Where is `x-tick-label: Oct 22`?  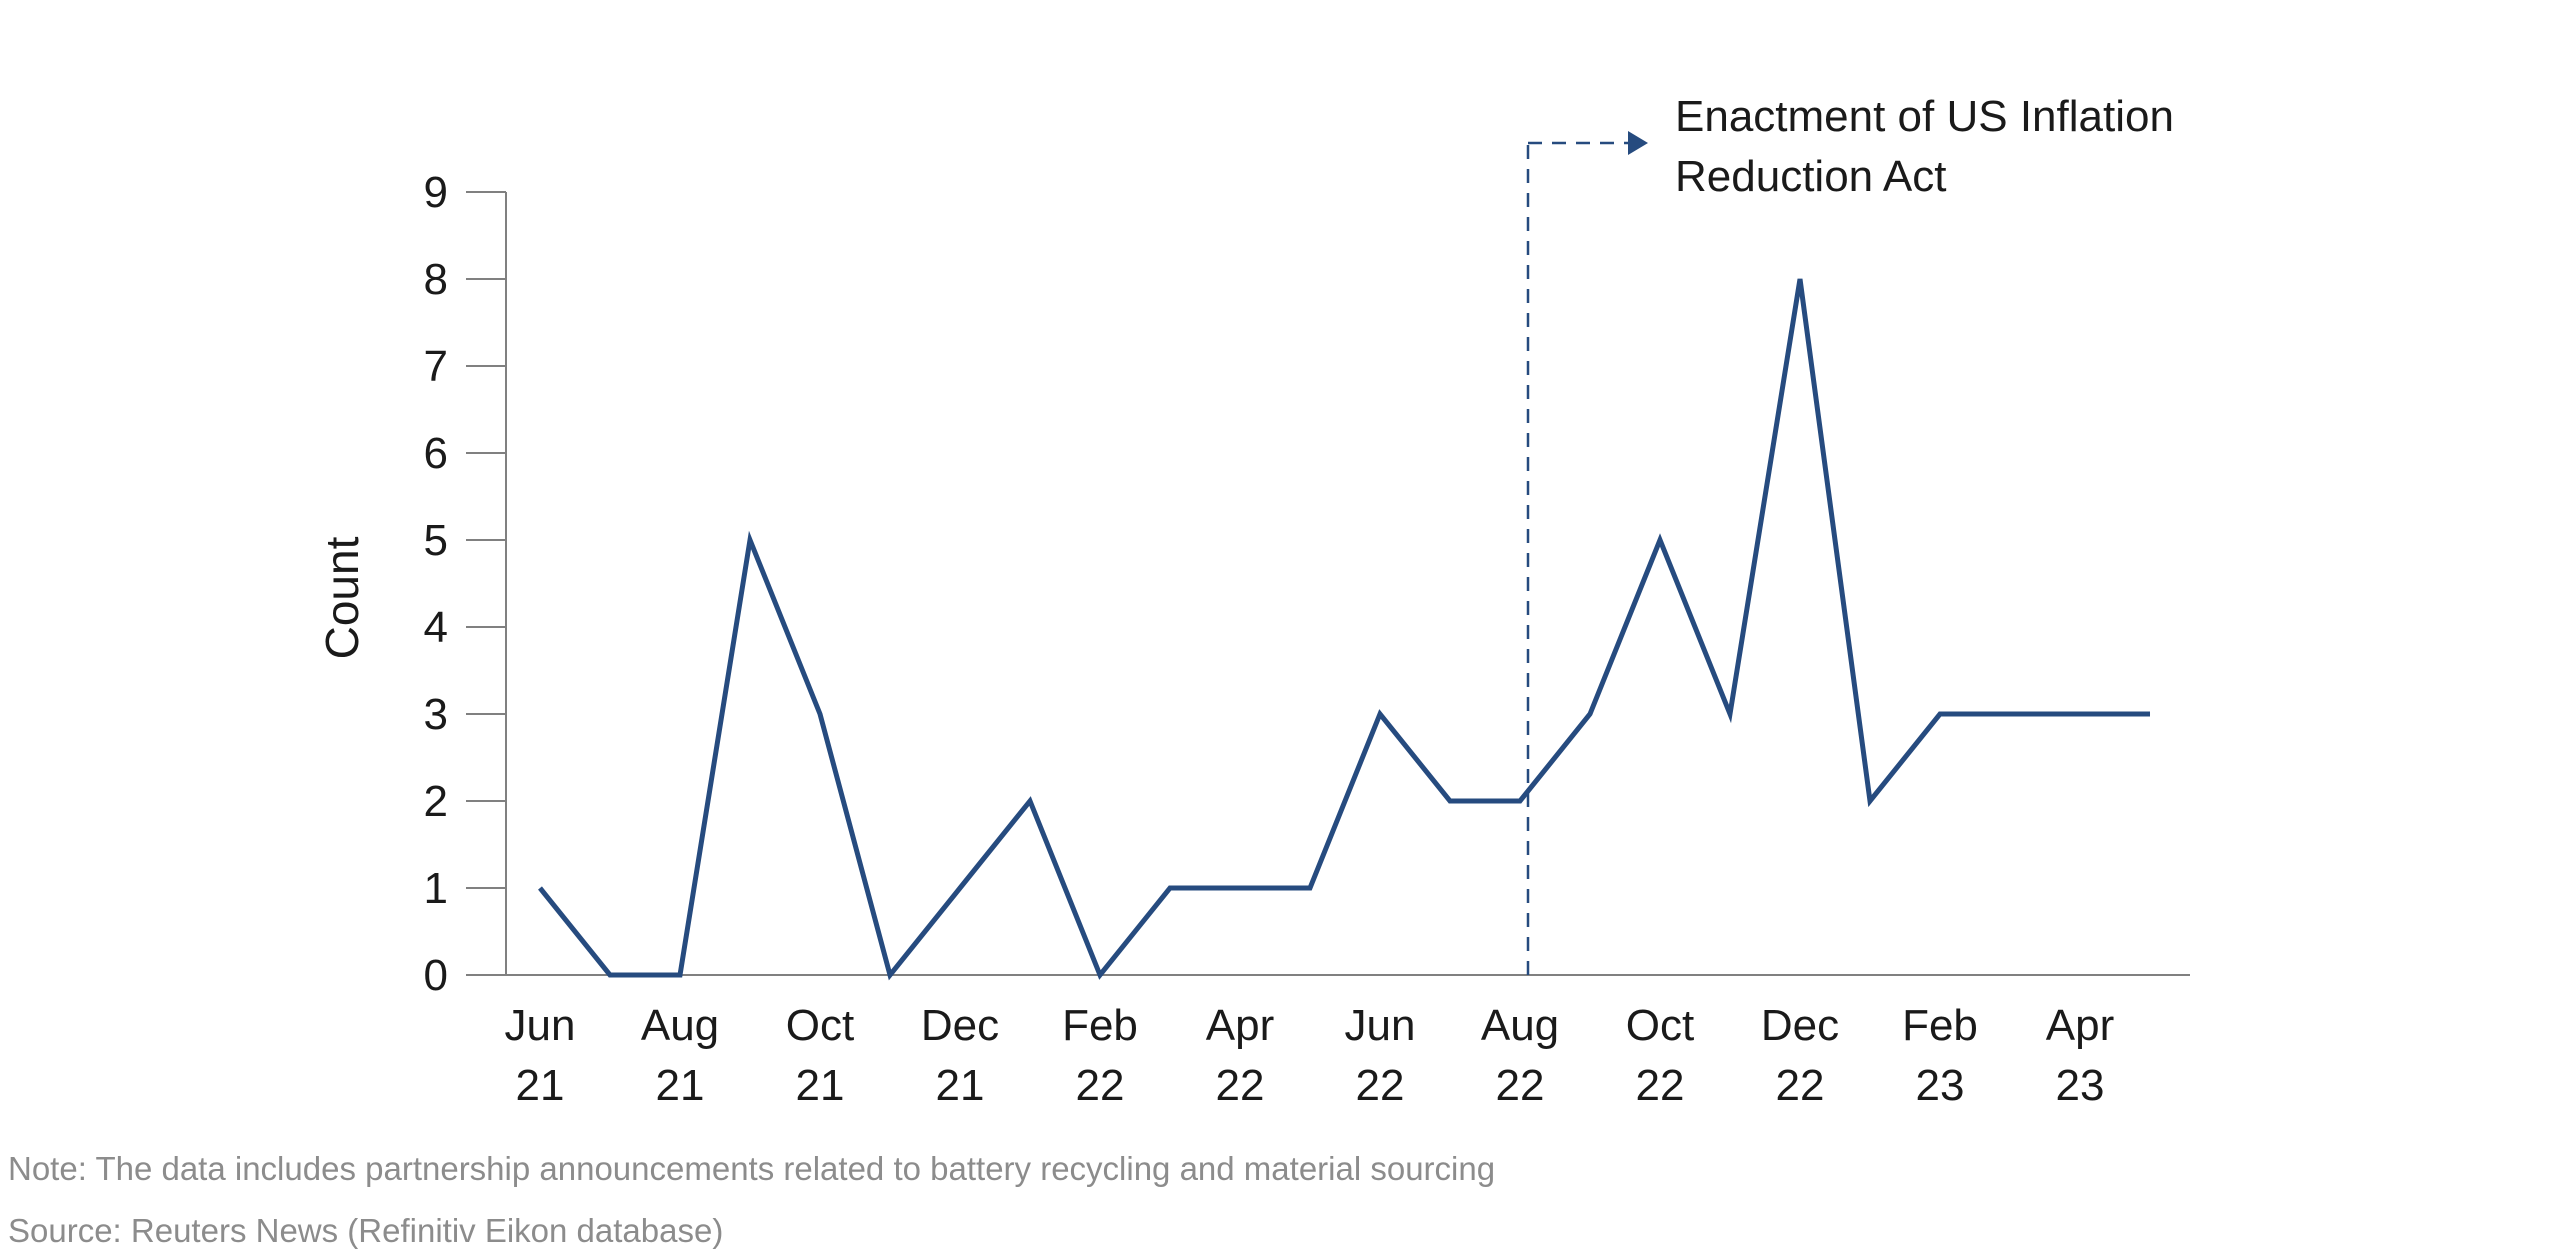 x-tick-label: Oct 22 is located at coordinates (1660, 1055).